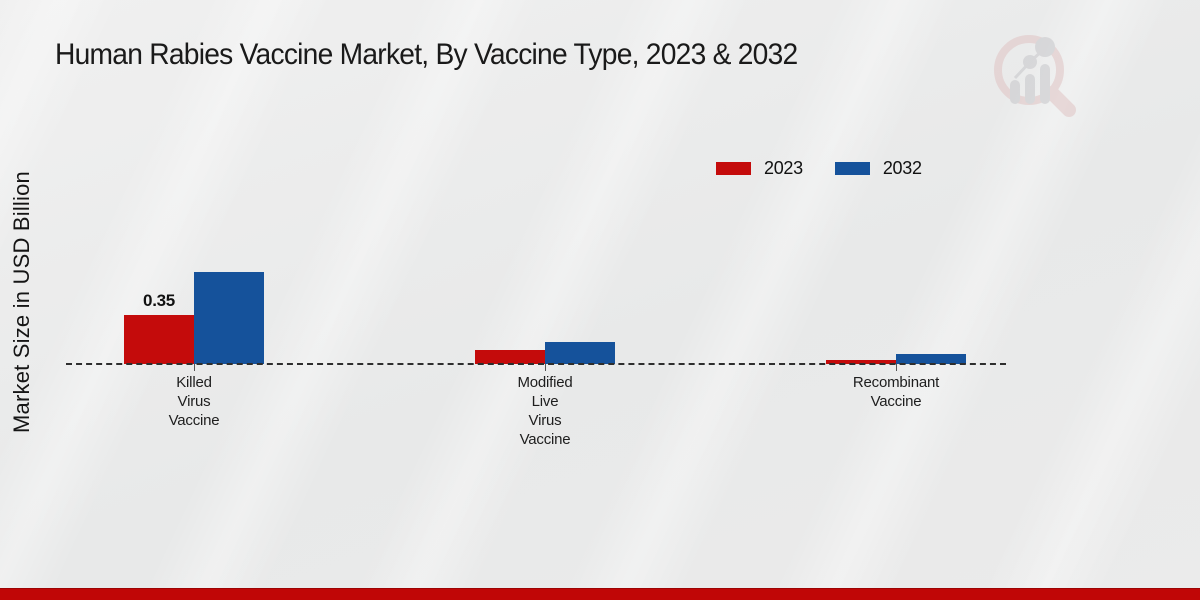 This screenshot has width=1200, height=600. What do you see at coordinates (159, 300) in the screenshot?
I see `bar-value-label: 0.35` at bounding box center [159, 300].